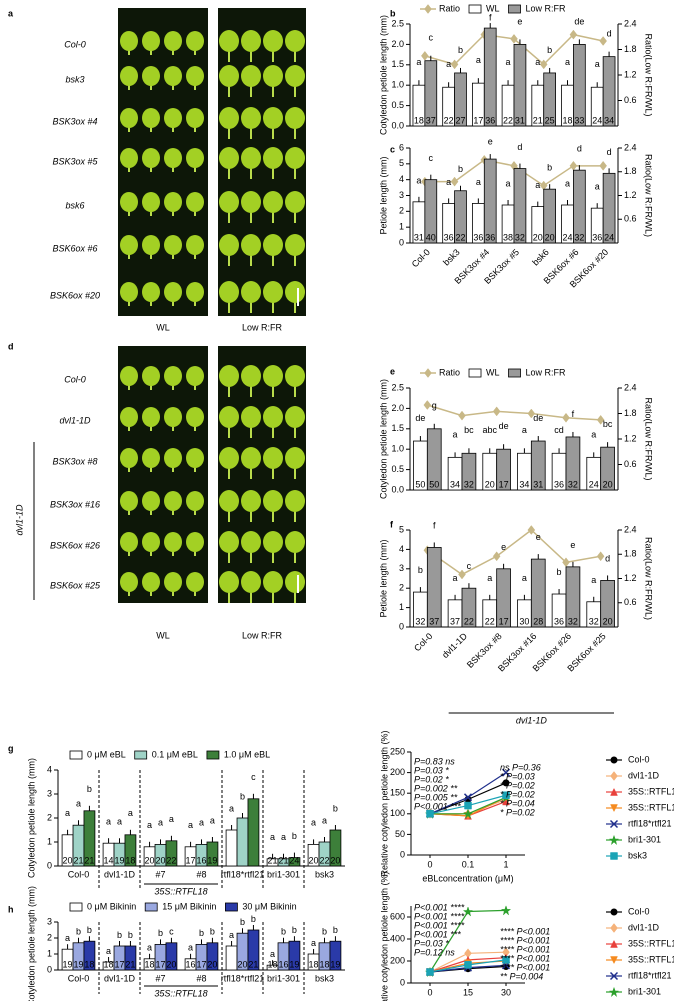 The height and width of the screenshot is (1001, 674). I want to click on legend-label: 30 μM Bikinin, so click(269, 906).